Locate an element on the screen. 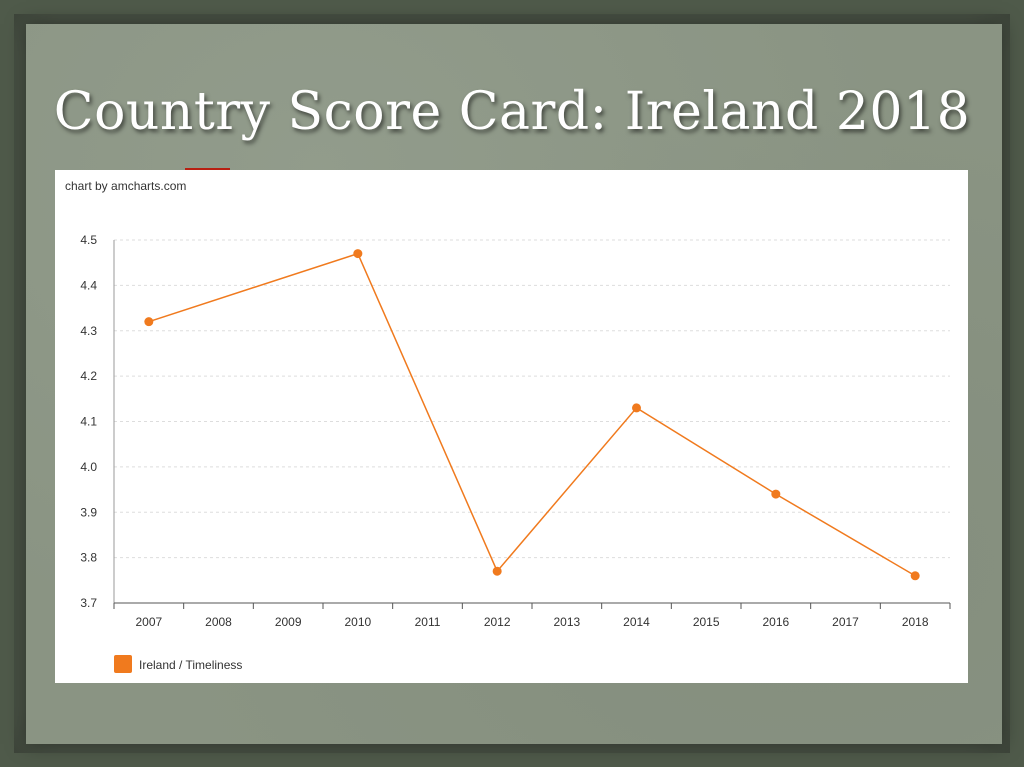 Image resolution: width=1024 pixels, height=767 pixels. x-tick-label: 2018 is located at coordinates (915, 622).